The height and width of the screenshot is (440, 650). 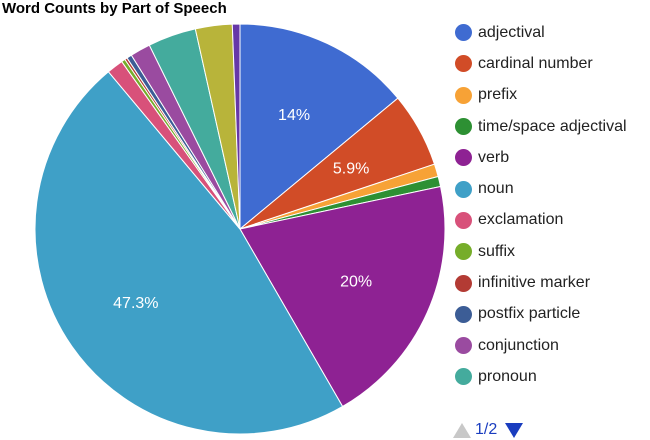 What do you see at coordinates (135, 303) in the screenshot?
I see `slice-label: 47.3%` at bounding box center [135, 303].